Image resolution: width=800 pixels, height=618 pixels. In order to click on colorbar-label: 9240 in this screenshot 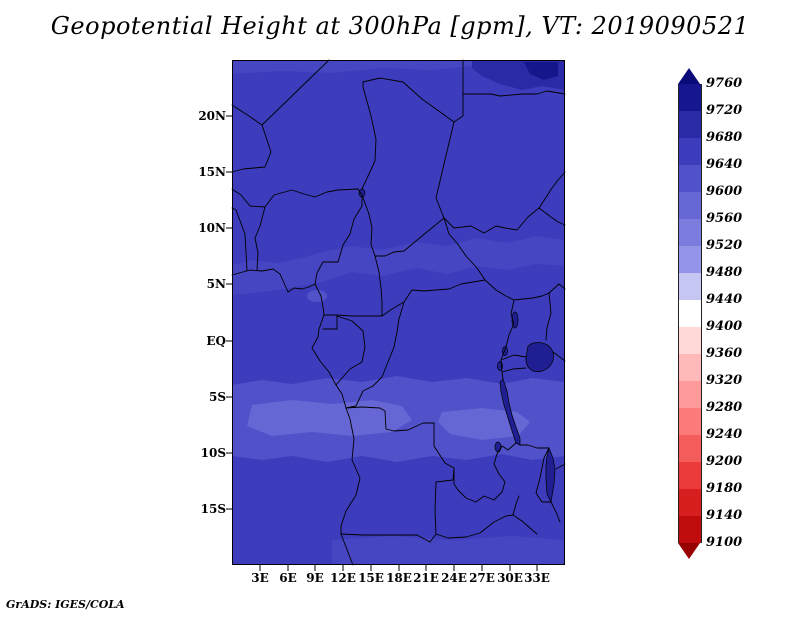, I will do `click(724, 434)`.